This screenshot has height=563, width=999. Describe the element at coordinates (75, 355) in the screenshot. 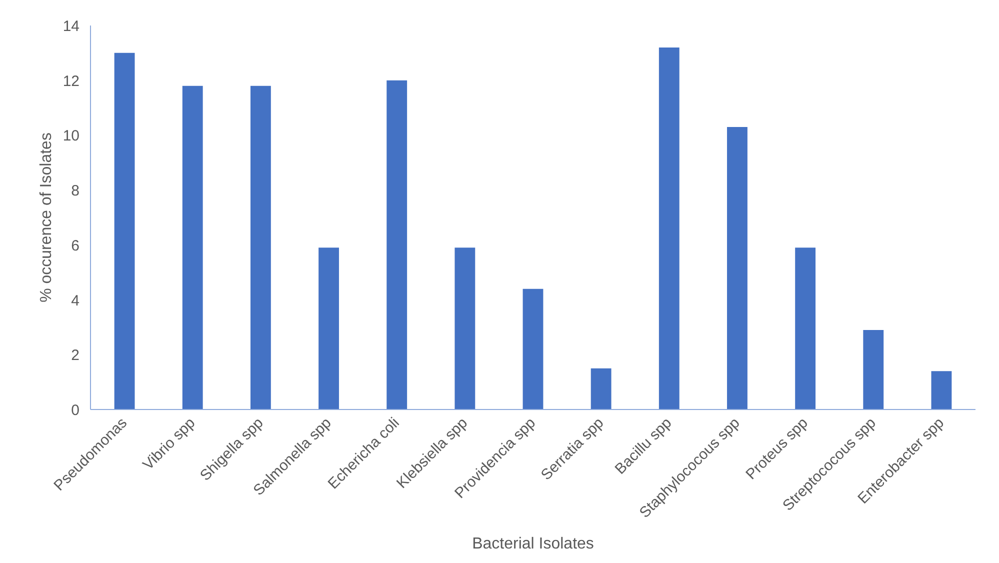

I see `y-tick-label: 2` at that location.